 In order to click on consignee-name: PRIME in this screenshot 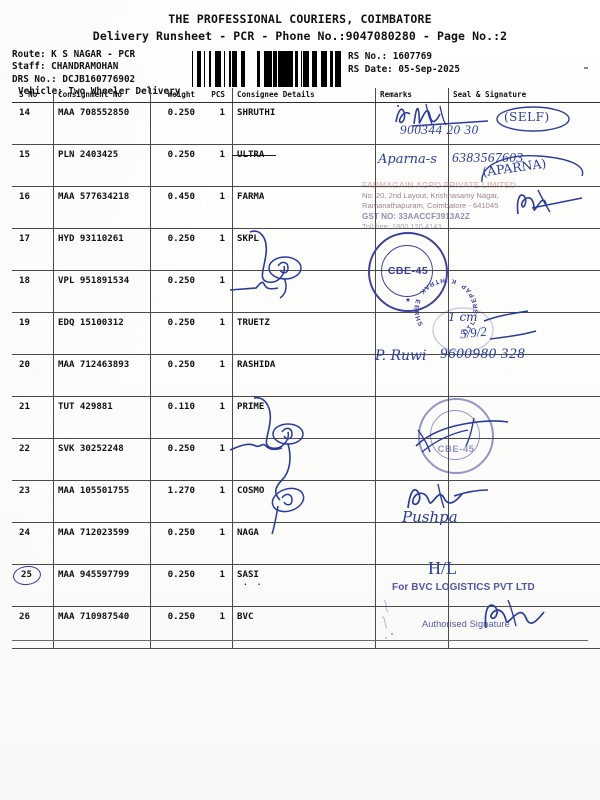, I will do `click(251, 407)`.